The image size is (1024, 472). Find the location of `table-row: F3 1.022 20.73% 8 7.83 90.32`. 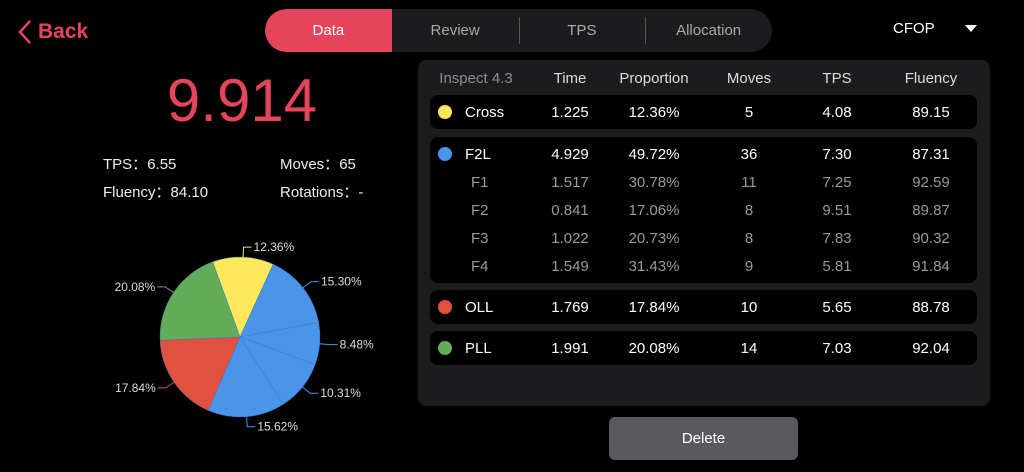

table-row: F3 1.022 20.73% 8 7.83 90.32 is located at coordinates (704, 238).